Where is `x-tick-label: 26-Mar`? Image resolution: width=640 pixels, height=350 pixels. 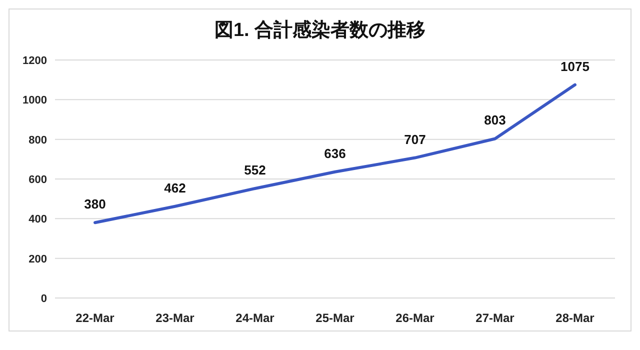
x-tick-label: 26-Mar is located at coordinates (415, 318).